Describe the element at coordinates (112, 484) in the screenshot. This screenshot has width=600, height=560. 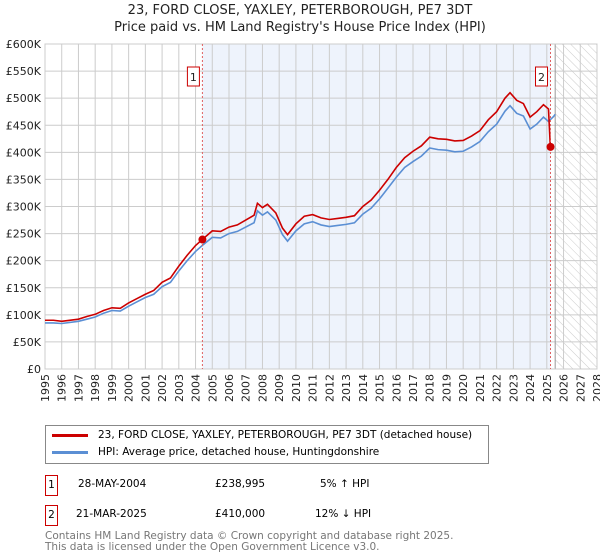
I see `sale-date: 28-MAY-2004` at that location.